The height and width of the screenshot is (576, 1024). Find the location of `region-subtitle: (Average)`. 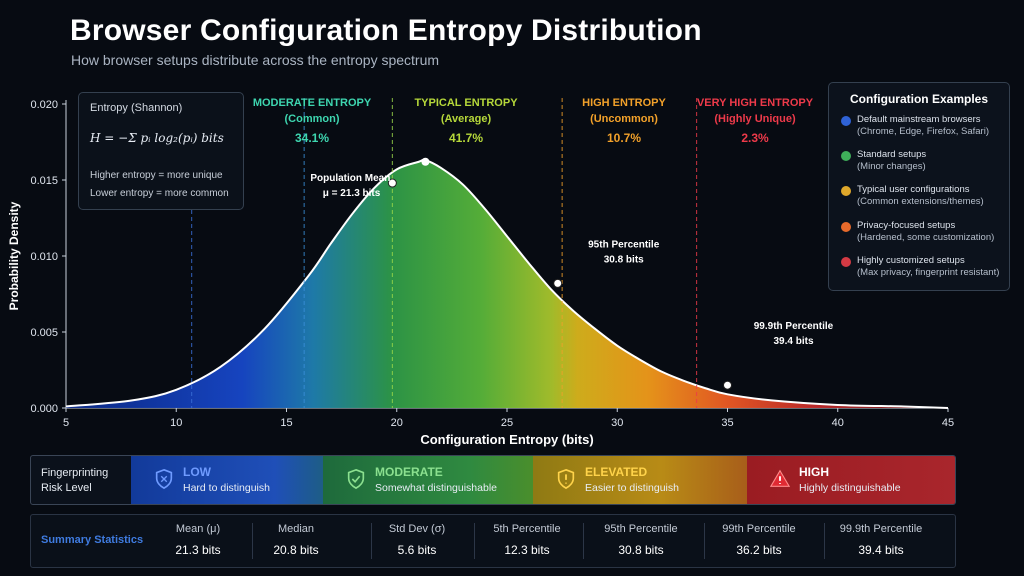

region-subtitle: (Average) is located at coordinates (466, 119).